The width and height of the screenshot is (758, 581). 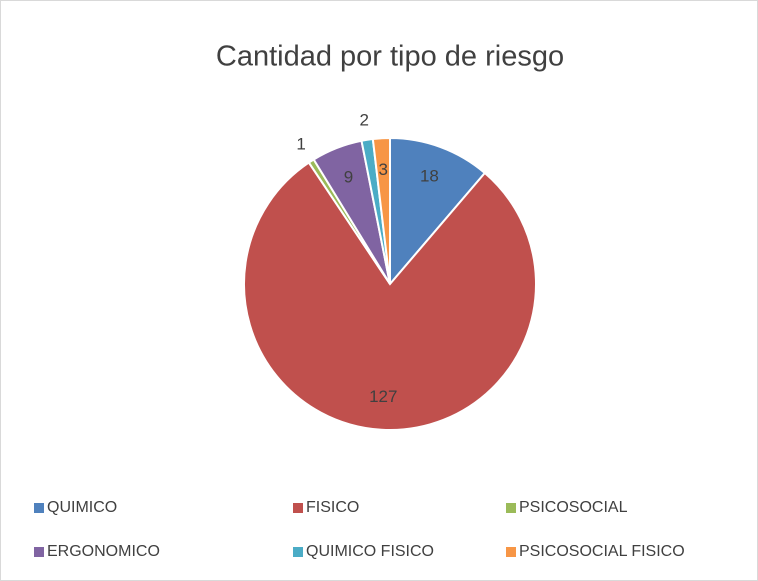 What do you see at coordinates (300, 144) in the screenshot?
I see `data-label: 1` at bounding box center [300, 144].